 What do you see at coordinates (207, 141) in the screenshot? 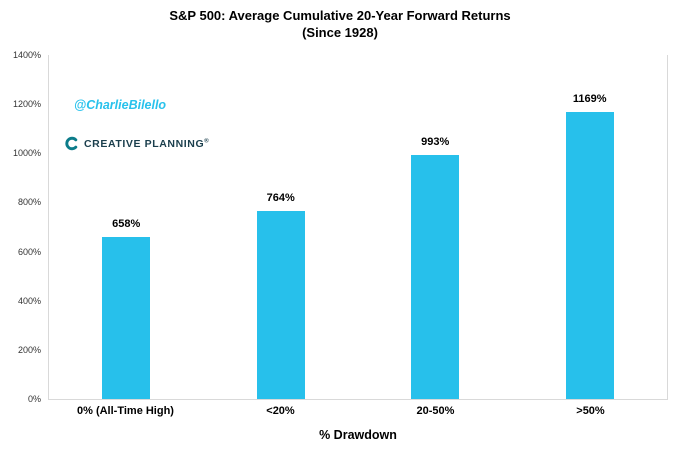
I see `trademark-symbol: ®` at bounding box center [207, 141].